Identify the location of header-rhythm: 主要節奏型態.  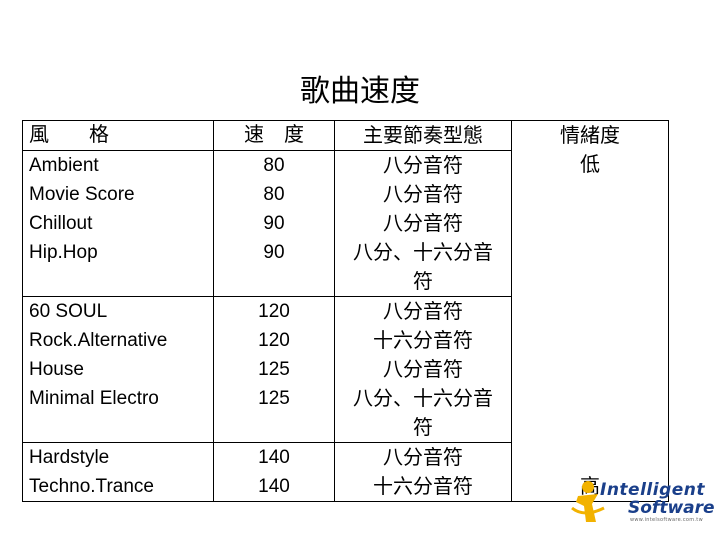
(423, 135).